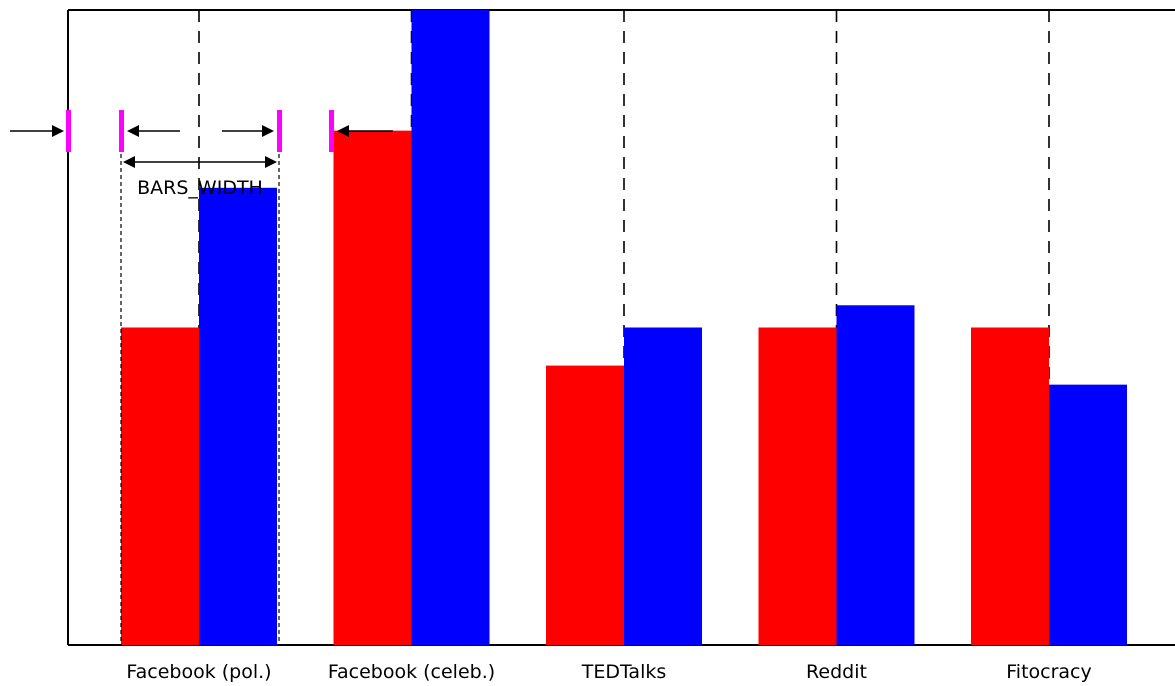 The height and width of the screenshot is (686, 1175). Describe the element at coordinates (198, 672) in the screenshot. I see `x-tick-label-0: Facebook (pol.)` at that location.